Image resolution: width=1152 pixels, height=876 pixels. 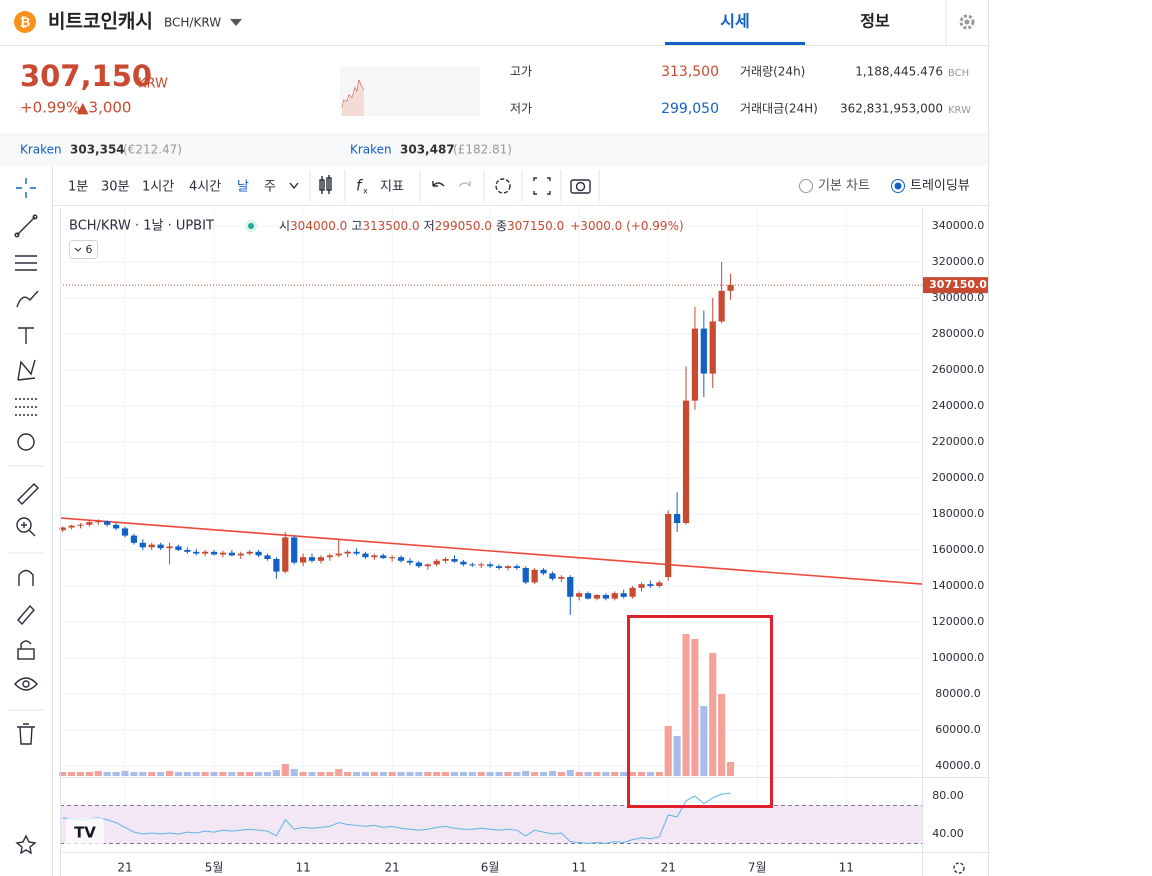 I want to click on highlight-box, so click(x=700, y=711).